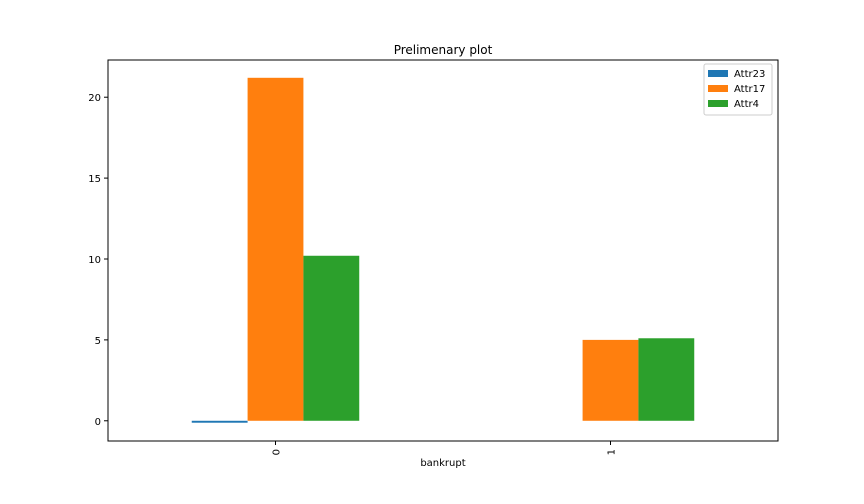 The height and width of the screenshot is (504, 864). Describe the element at coordinates (718, 103) in the screenshot. I see `legend-swatch-attr4` at that location.